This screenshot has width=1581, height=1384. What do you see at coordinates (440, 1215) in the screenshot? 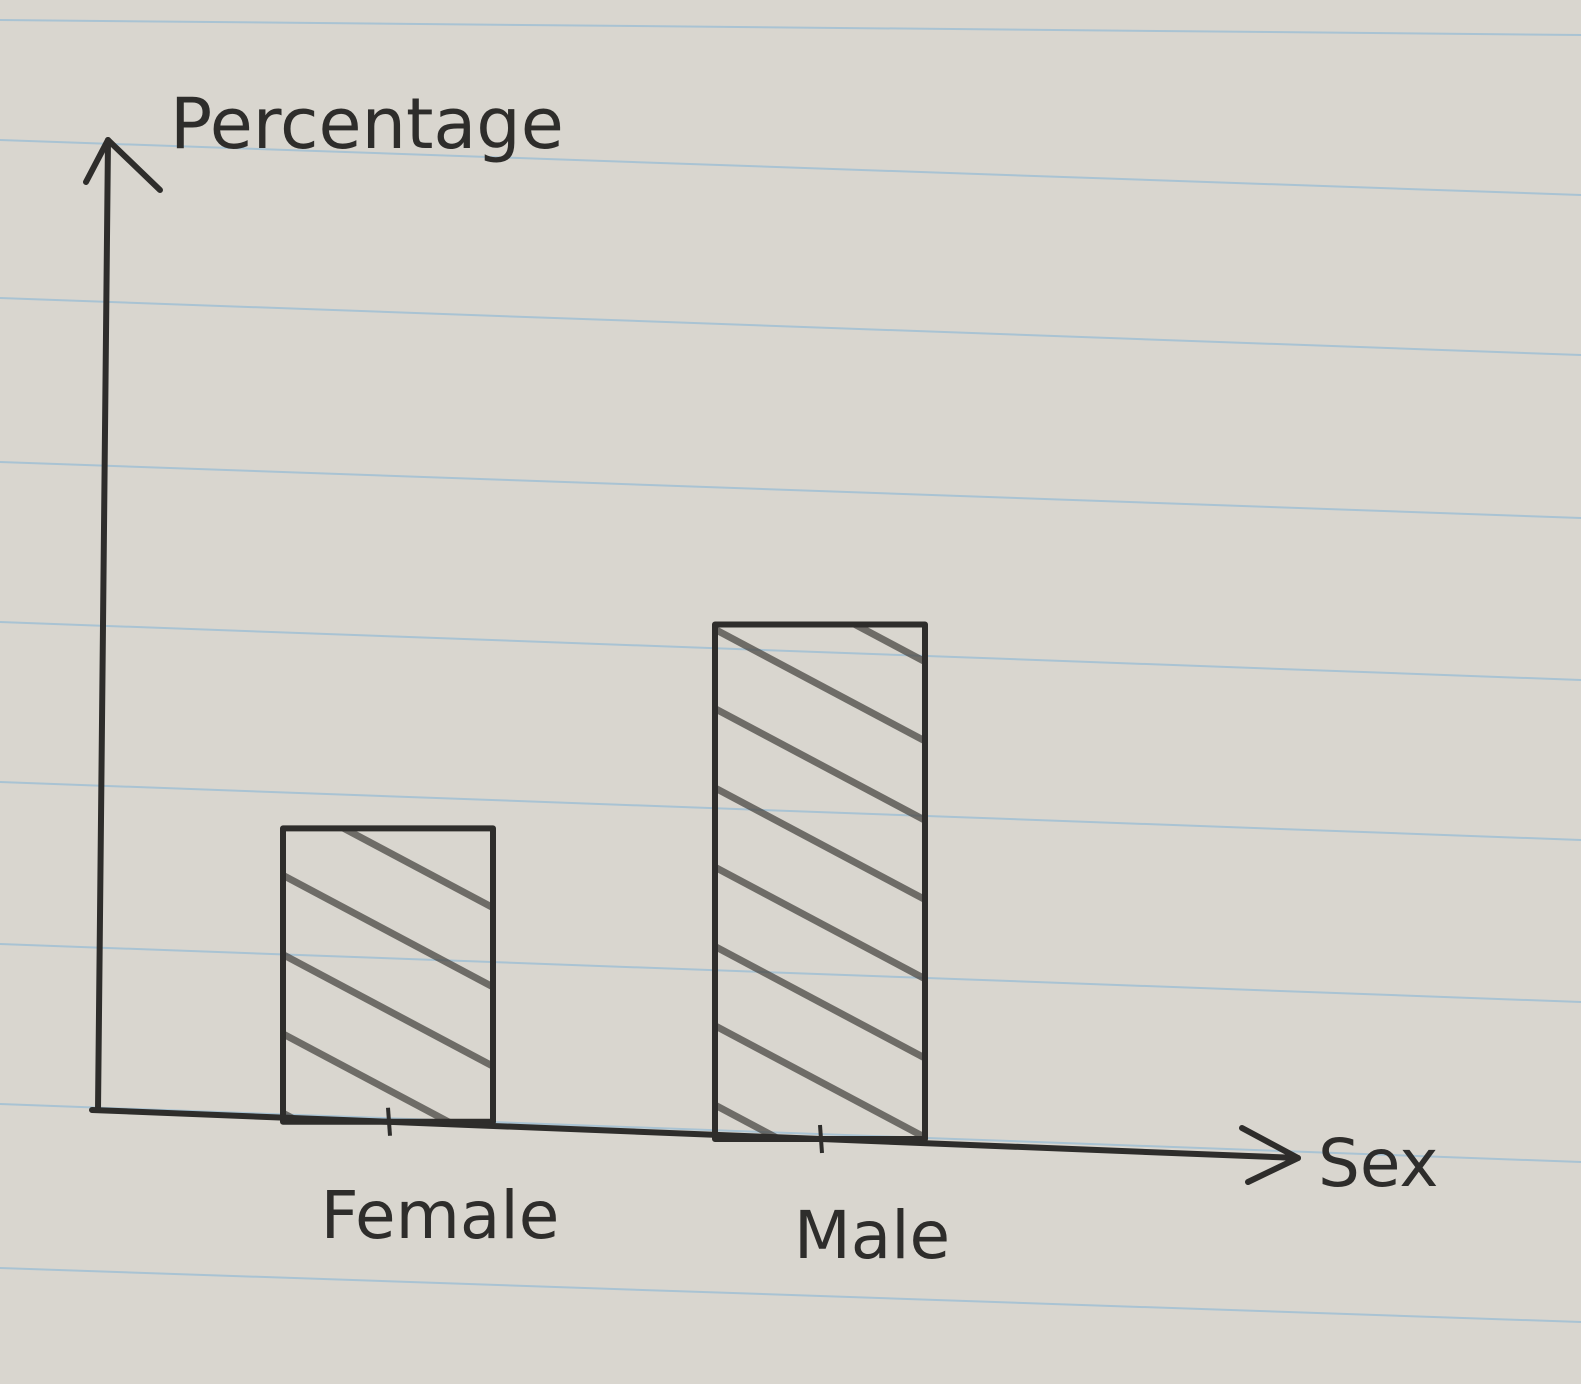
I see `x-tick-label-female: Female` at bounding box center [440, 1215].